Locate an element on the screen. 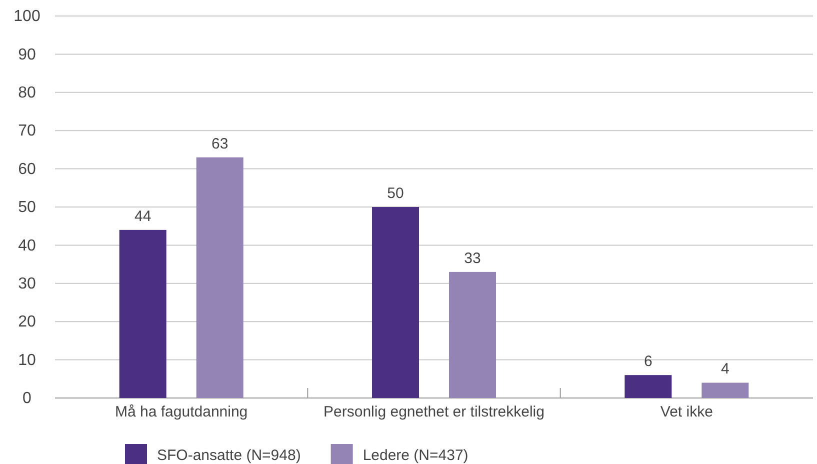 This screenshot has width=817, height=464. data-label: 50 is located at coordinates (395, 193).